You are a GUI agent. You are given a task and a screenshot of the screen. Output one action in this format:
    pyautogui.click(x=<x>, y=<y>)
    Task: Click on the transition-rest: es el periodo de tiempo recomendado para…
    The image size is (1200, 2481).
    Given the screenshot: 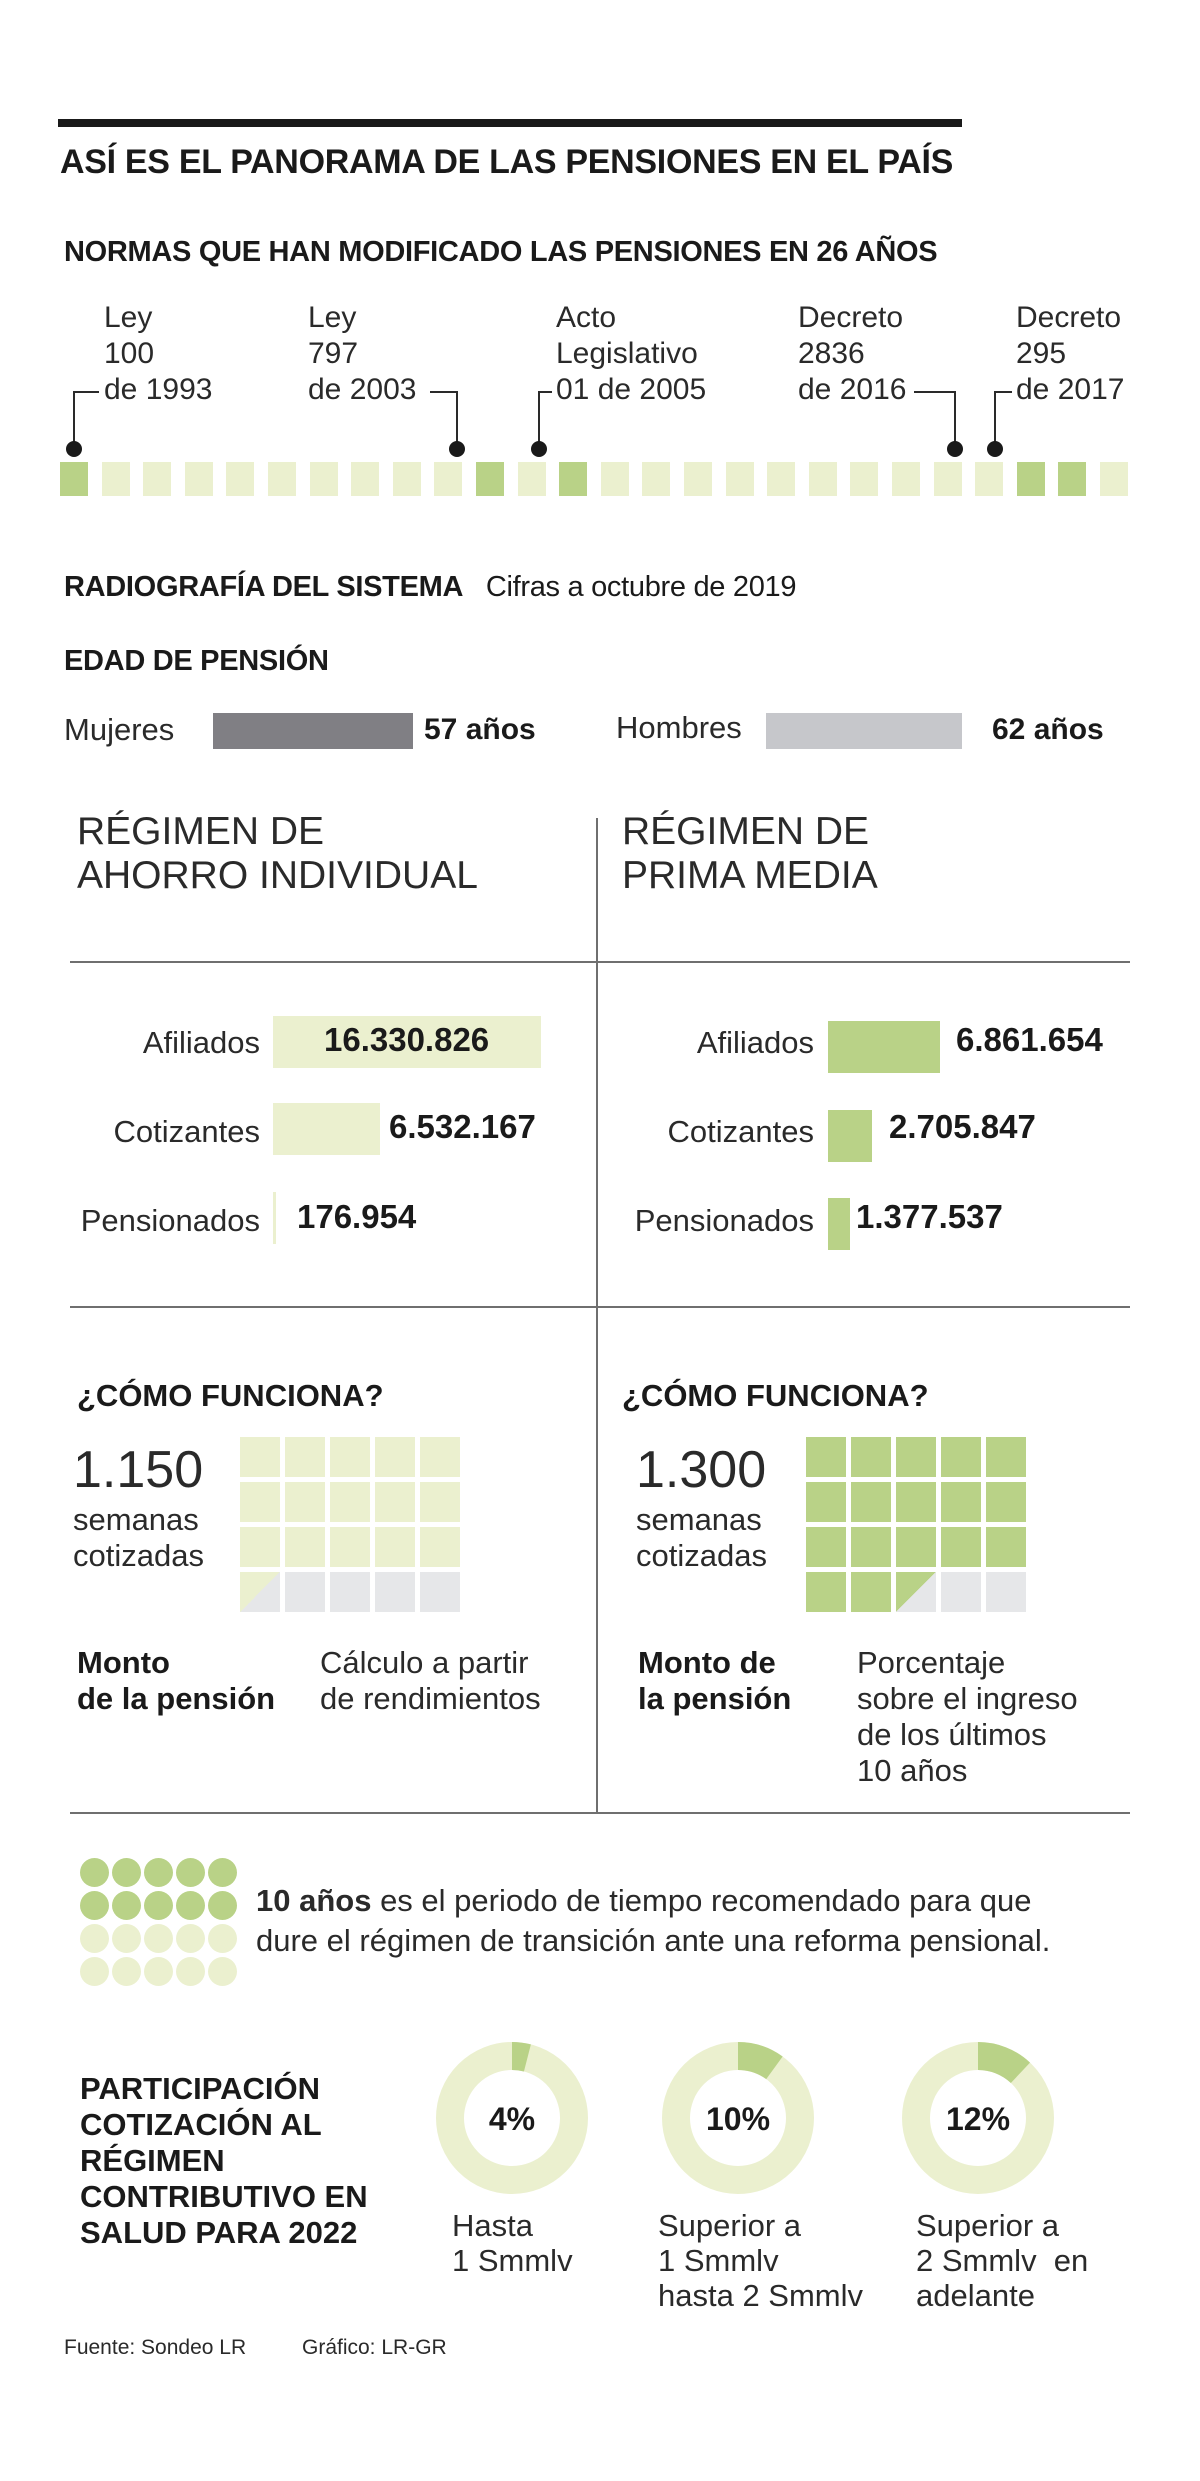 What is the action you would take?
    pyautogui.click(x=653, y=1920)
    